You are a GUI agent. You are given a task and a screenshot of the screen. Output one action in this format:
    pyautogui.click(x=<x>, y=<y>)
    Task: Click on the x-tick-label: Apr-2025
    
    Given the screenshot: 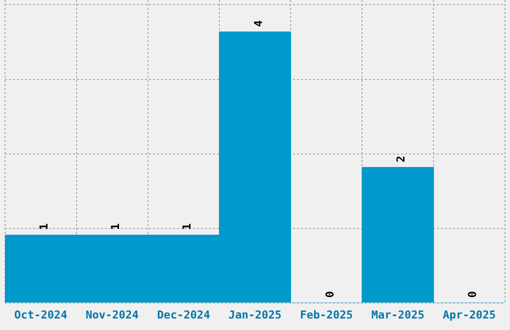 What is the action you would take?
    pyautogui.click(x=469, y=315)
    